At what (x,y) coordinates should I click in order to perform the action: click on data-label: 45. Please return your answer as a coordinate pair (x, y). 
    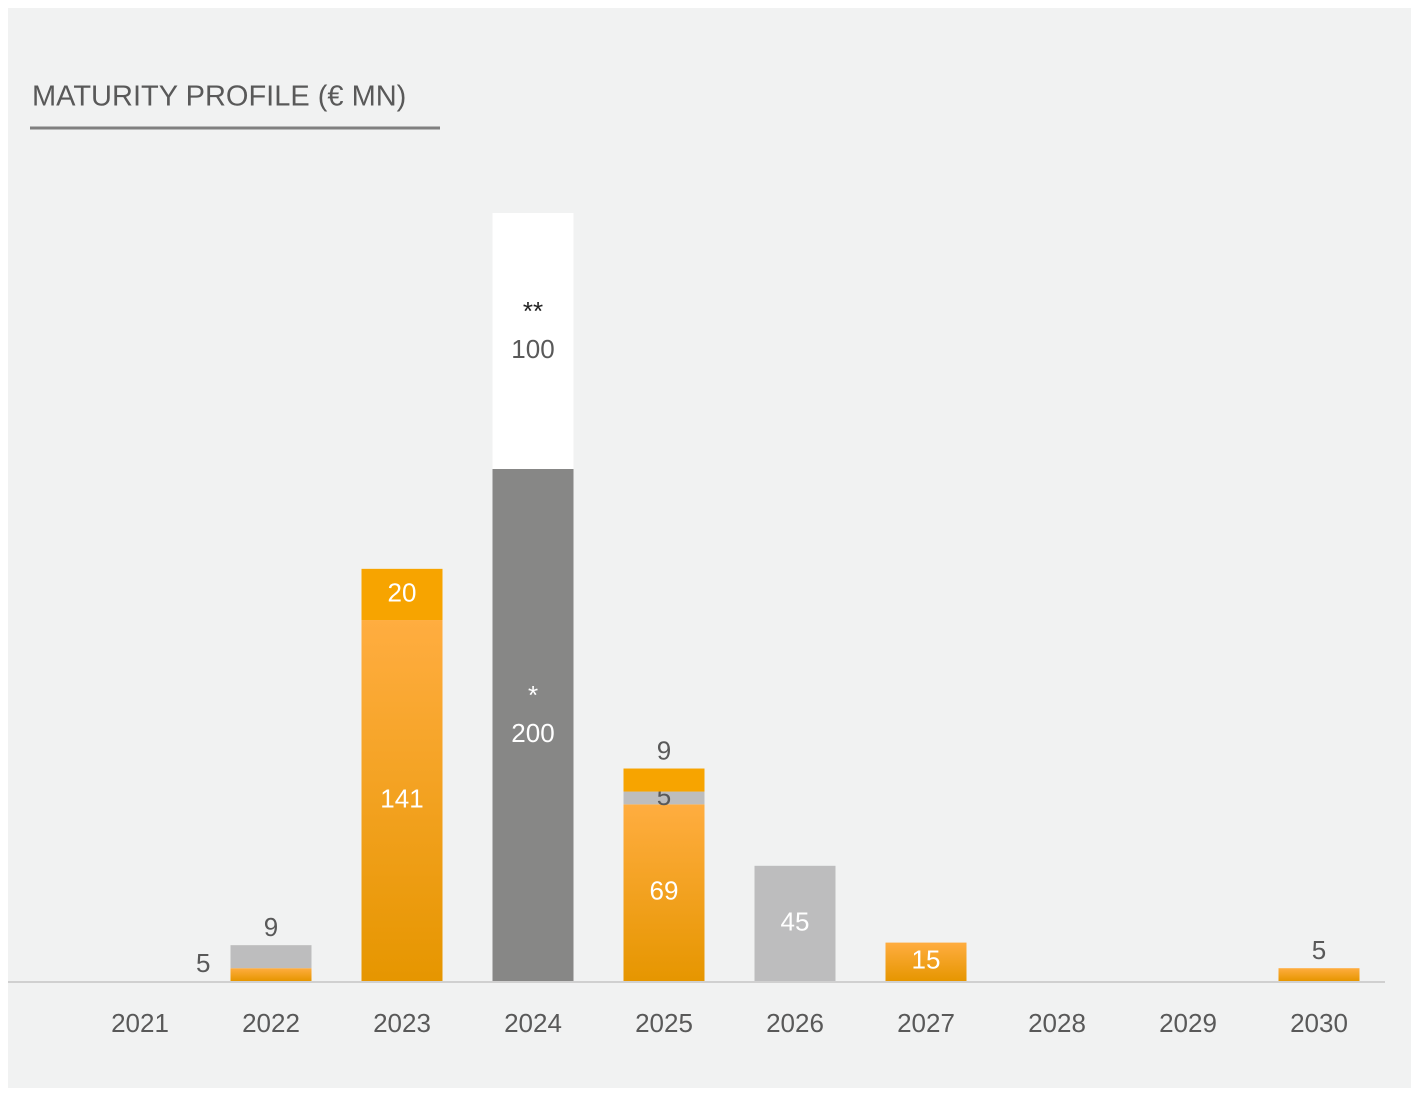
    Looking at the image, I should click on (795, 921).